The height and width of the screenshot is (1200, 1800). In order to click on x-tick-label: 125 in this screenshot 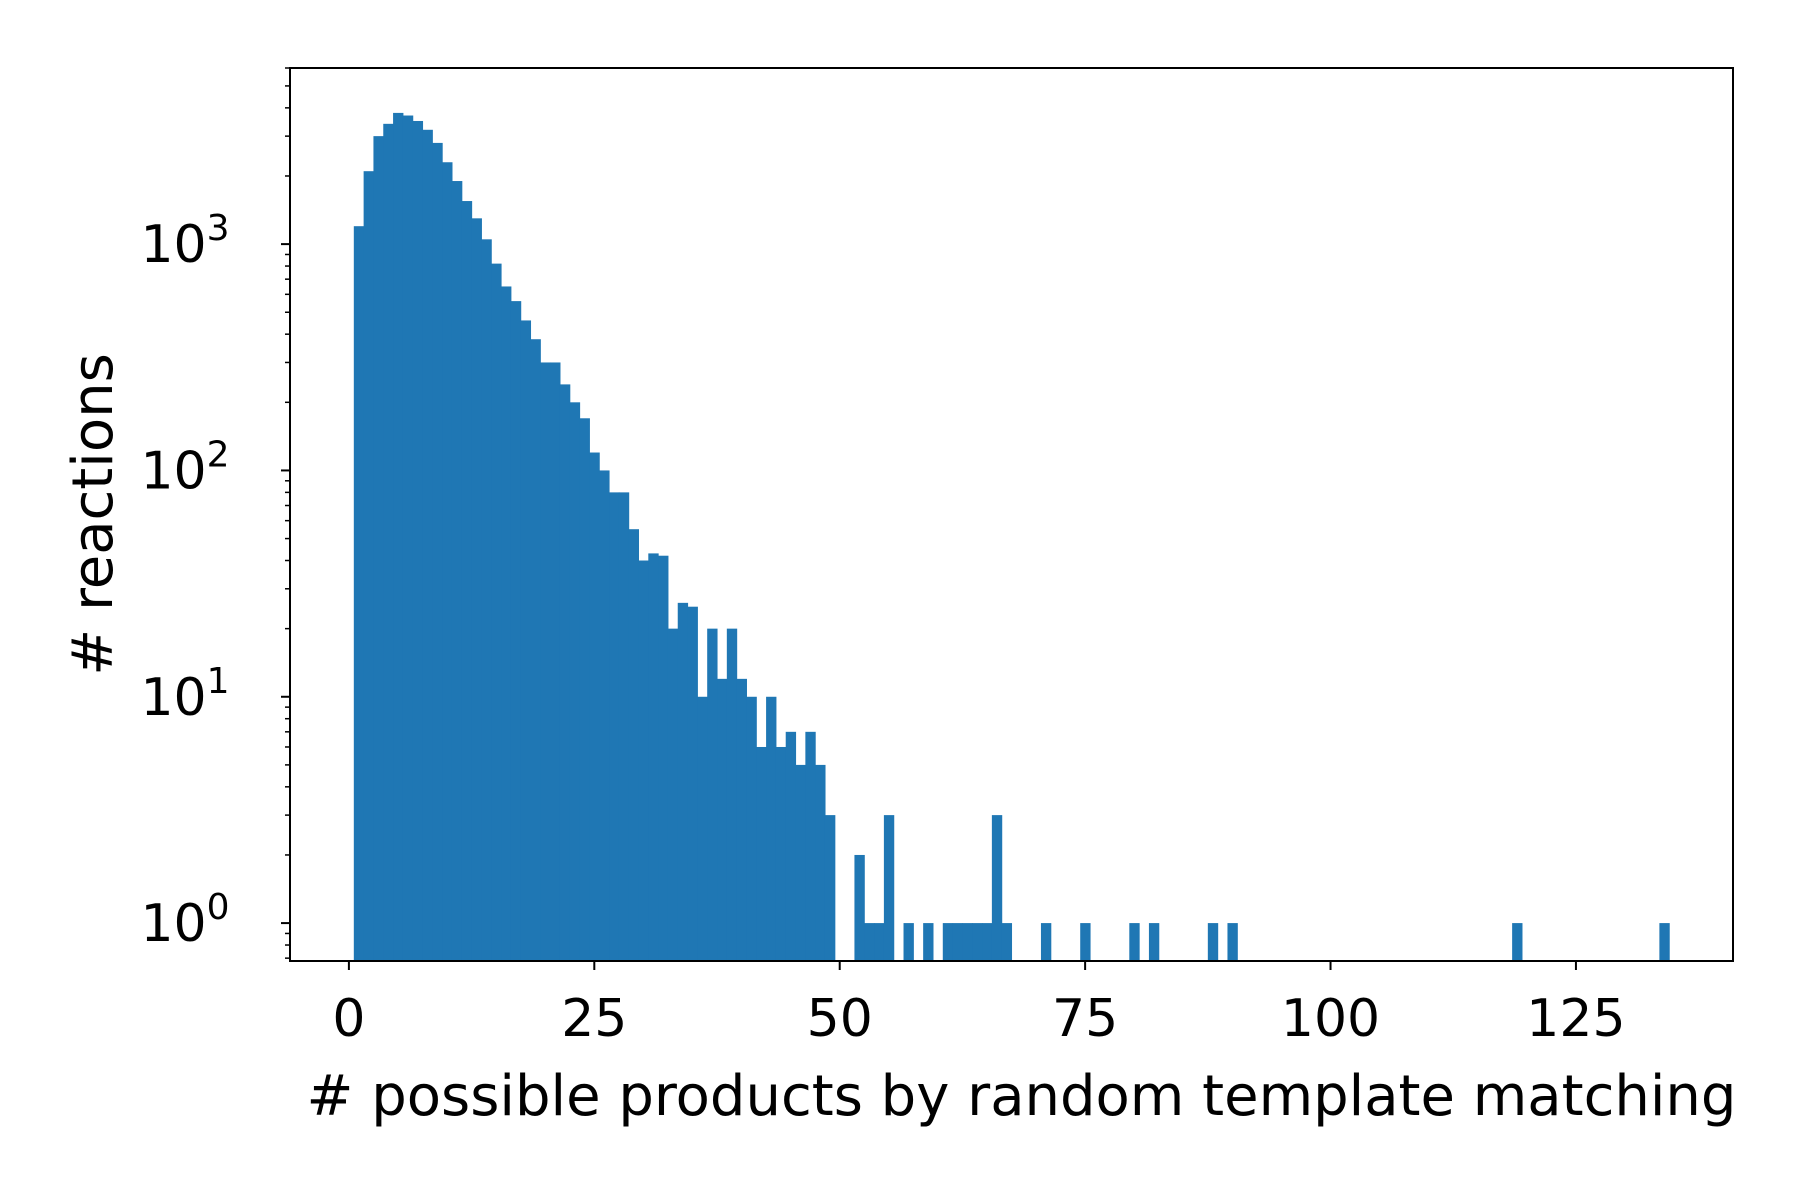, I will do `click(1575, 1019)`.